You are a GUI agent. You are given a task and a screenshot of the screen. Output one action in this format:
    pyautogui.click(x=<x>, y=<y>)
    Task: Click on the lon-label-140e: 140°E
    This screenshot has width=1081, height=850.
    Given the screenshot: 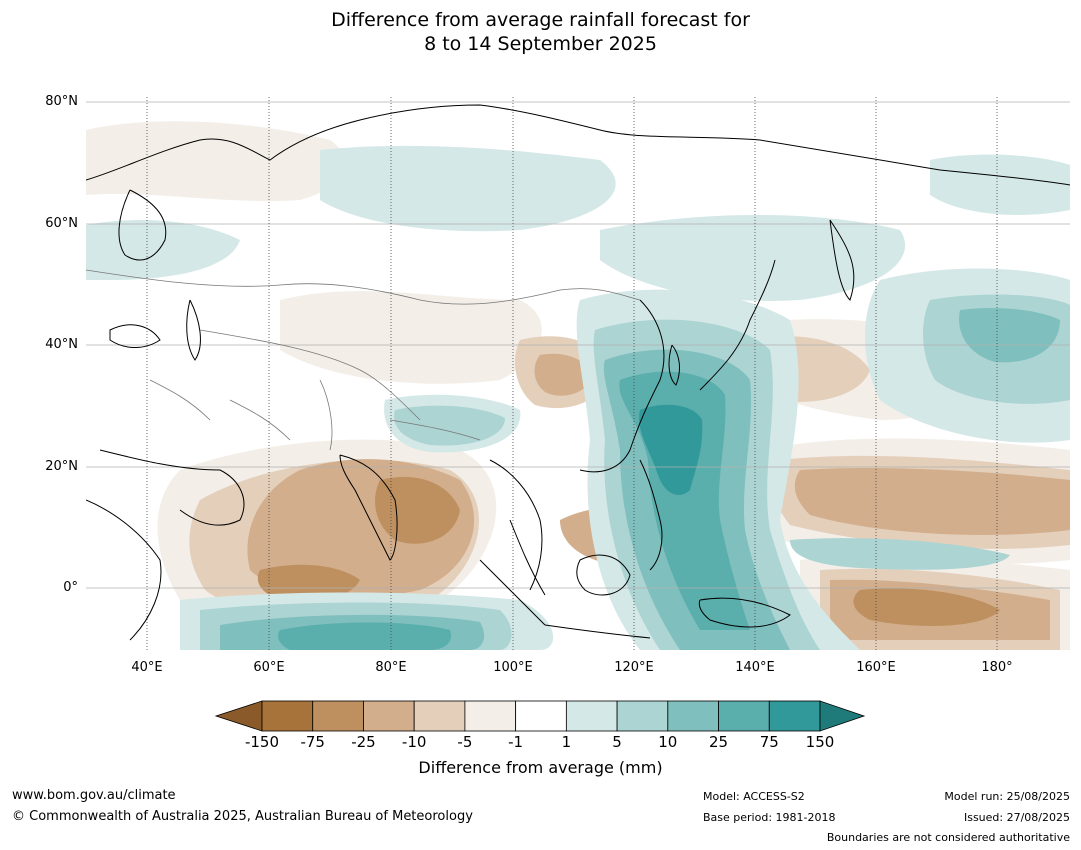 What is the action you would take?
    pyautogui.click(x=755, y=667)
    